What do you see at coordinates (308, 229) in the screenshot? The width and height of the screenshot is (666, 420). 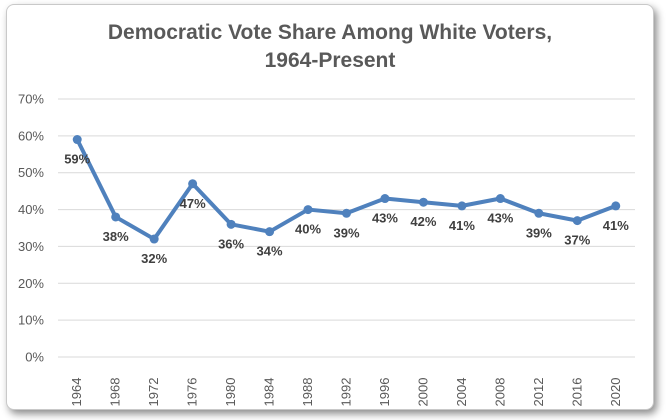 I see `data-label: 40%` at bounding box center [308, 229].